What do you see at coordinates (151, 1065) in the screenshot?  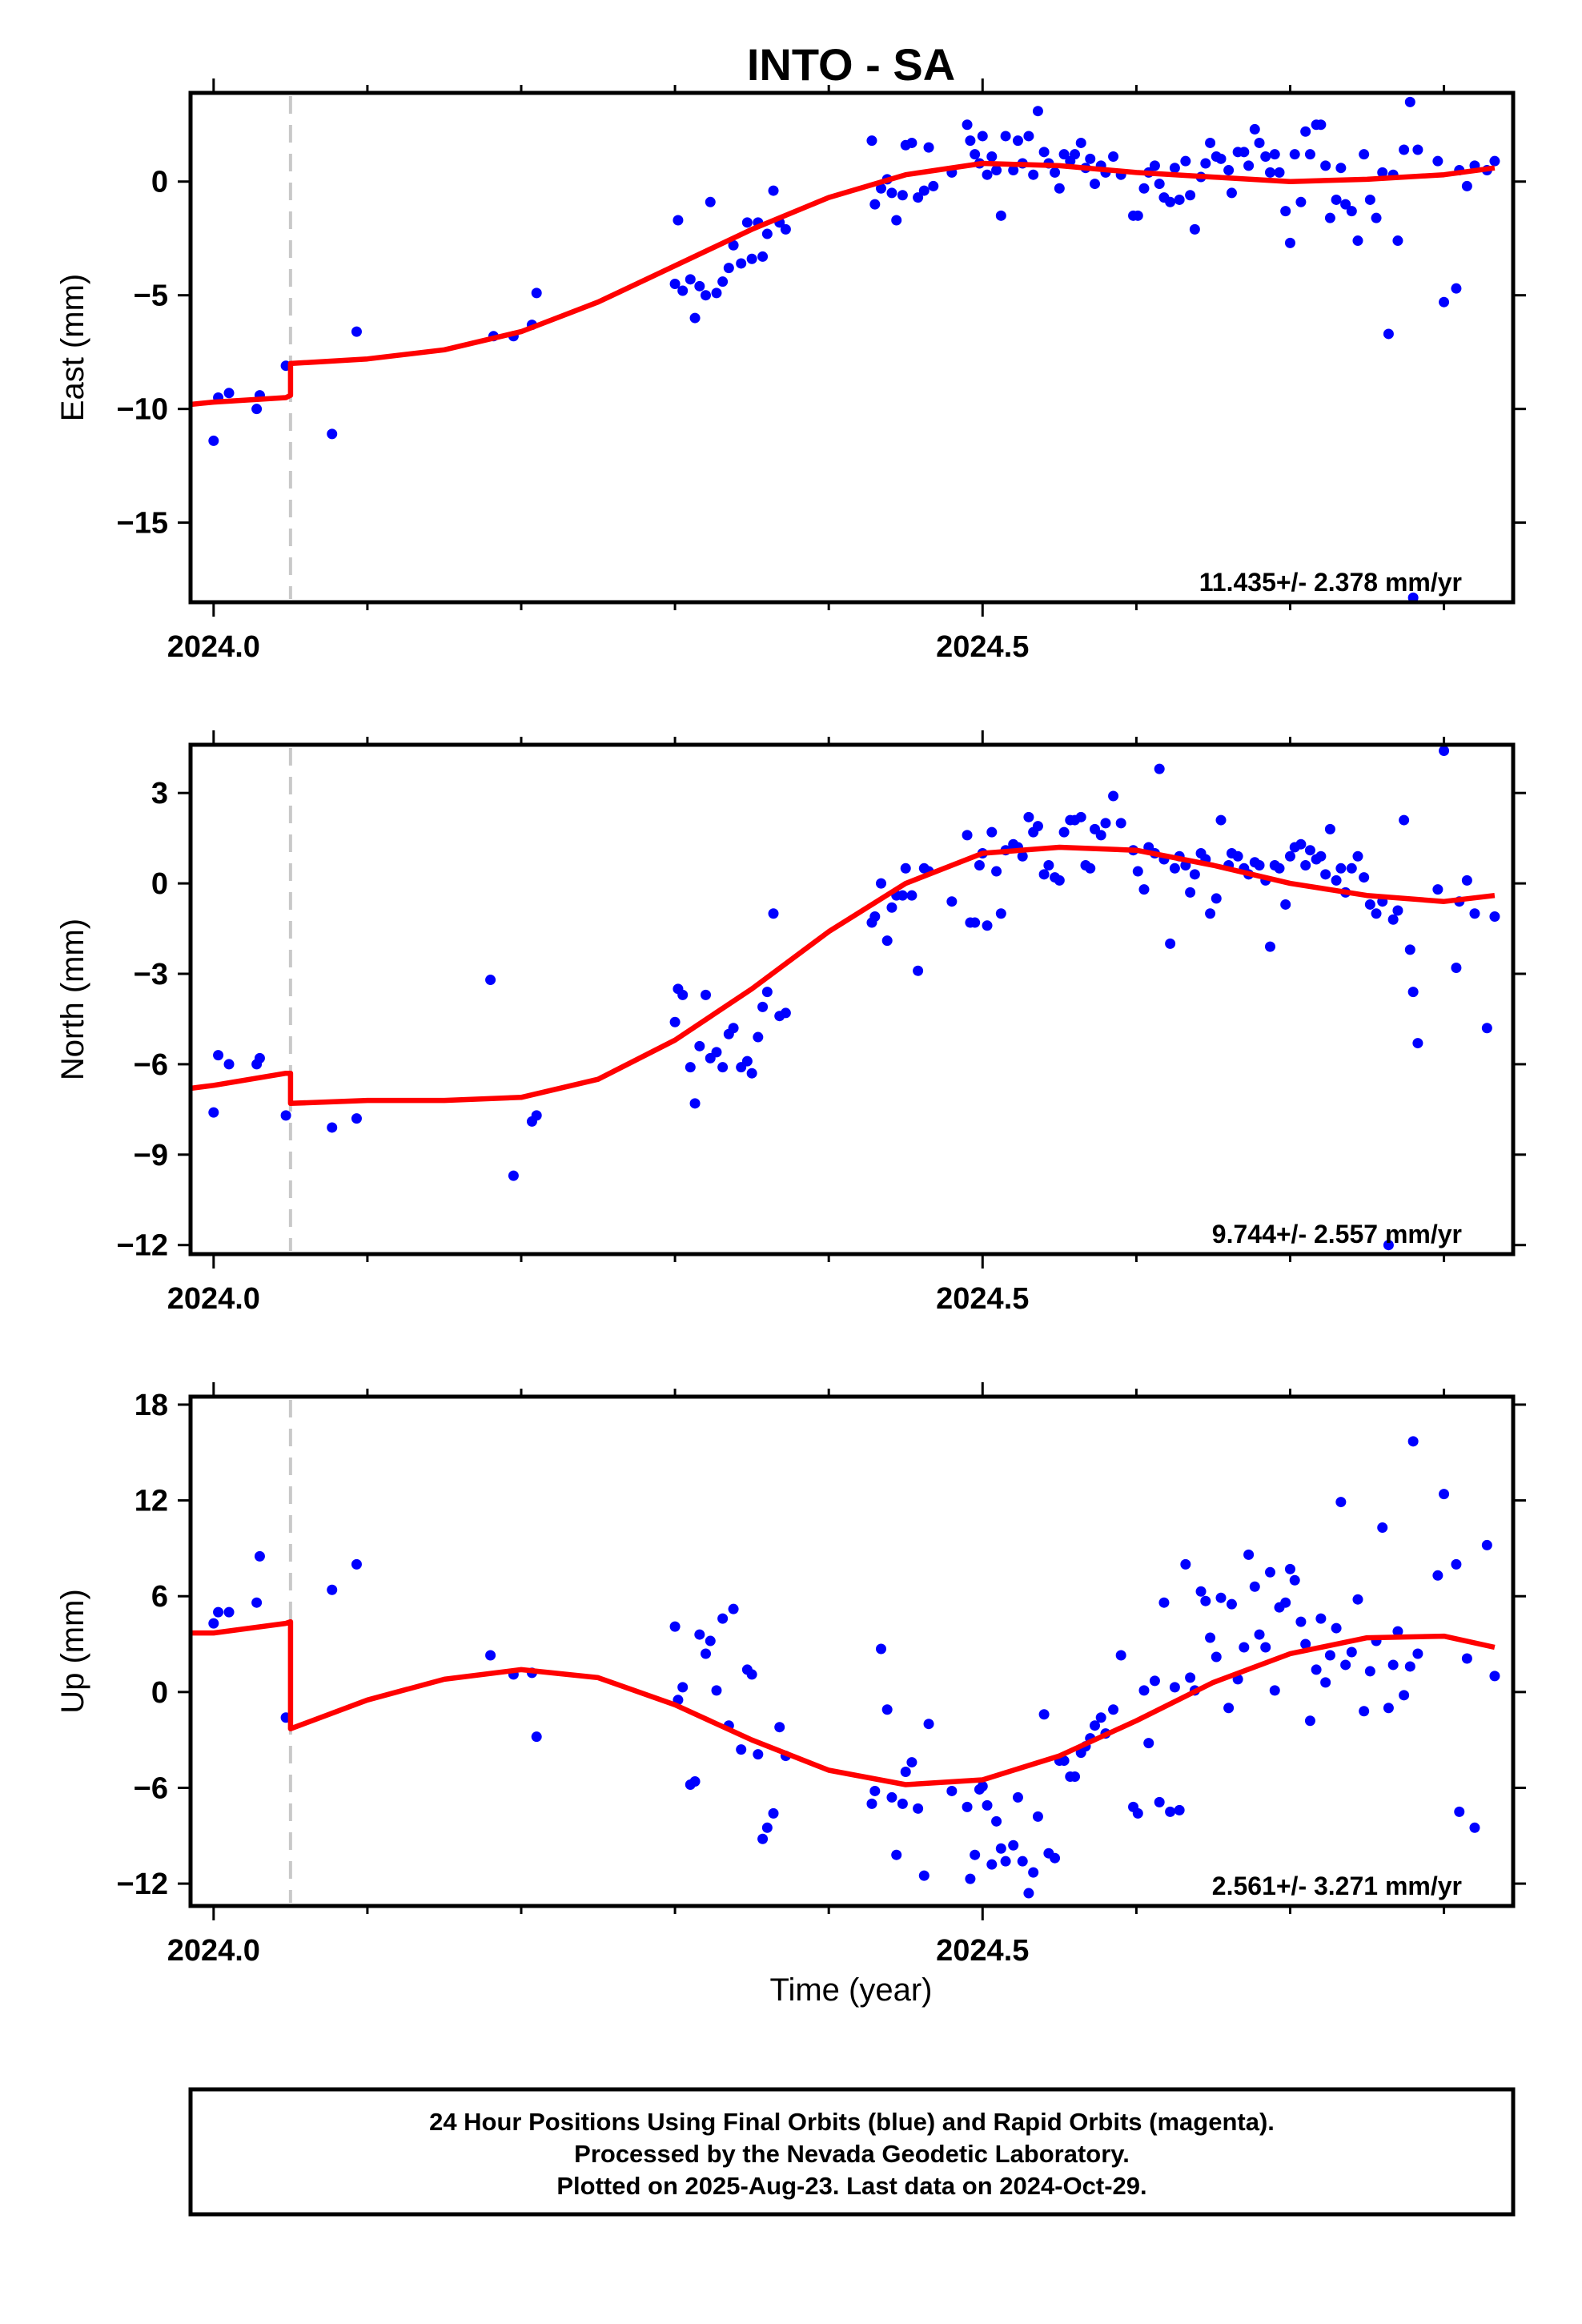 I see `north-y-tick-label: −6` at bounding box center [151, 1065].